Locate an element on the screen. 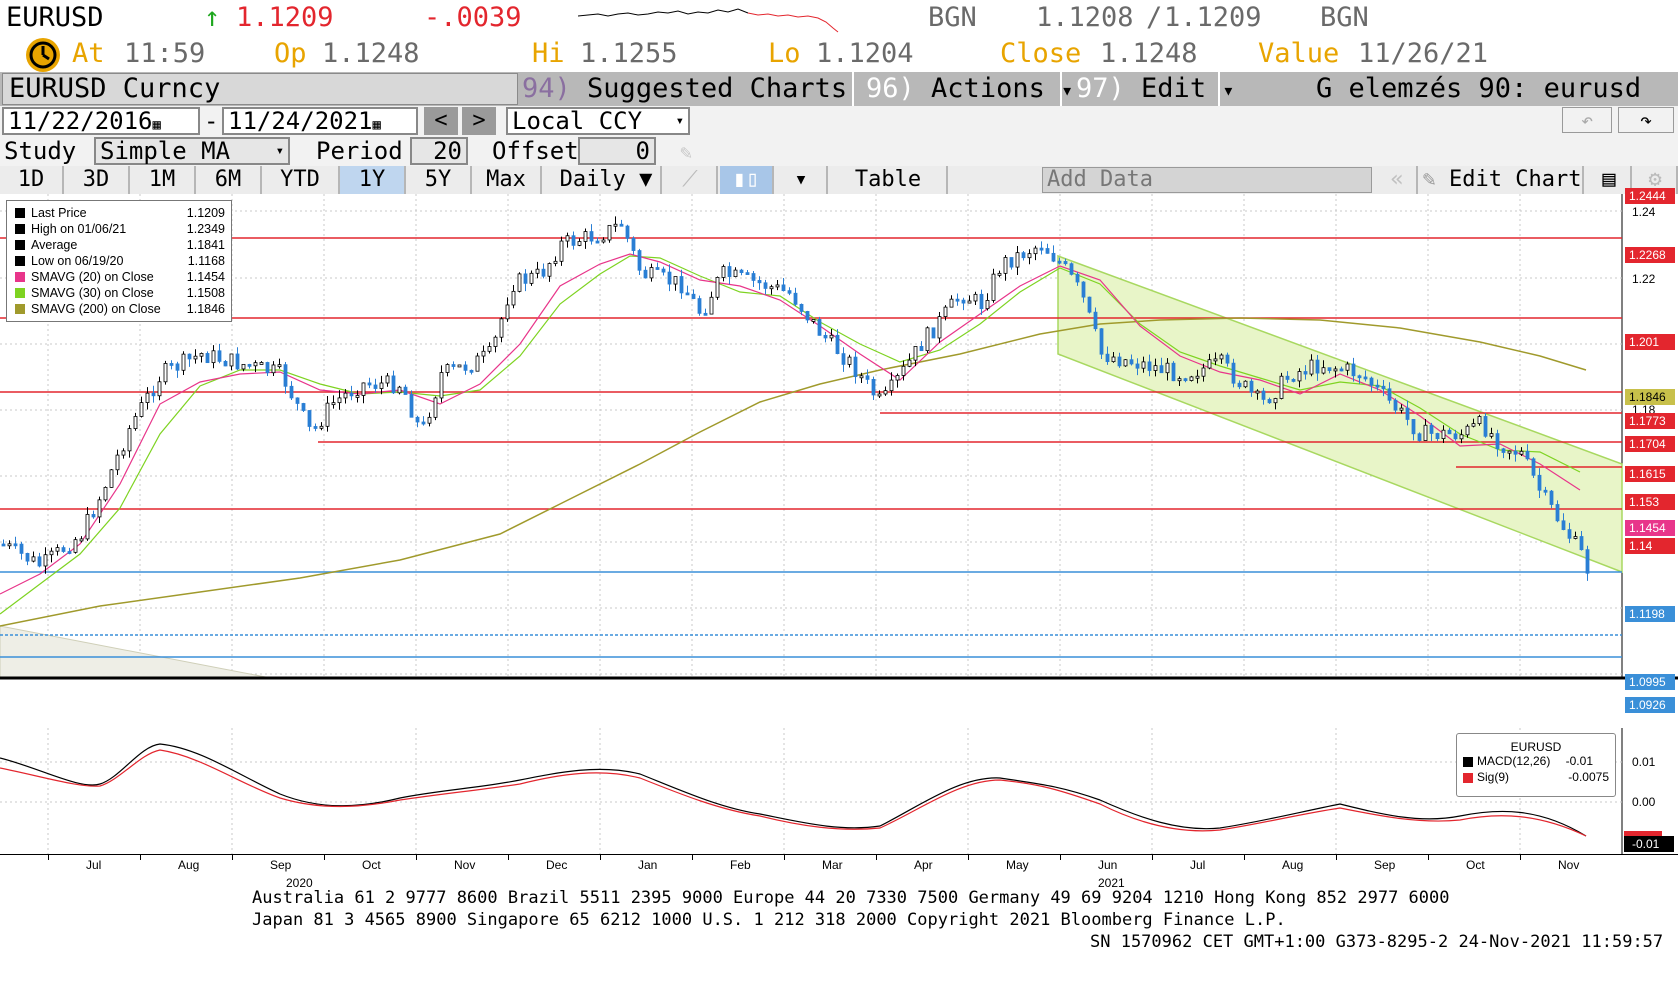 This screenshot has height=983, width=1678. study-select: Simple MA ▾ is located at coordinates (192, 151).